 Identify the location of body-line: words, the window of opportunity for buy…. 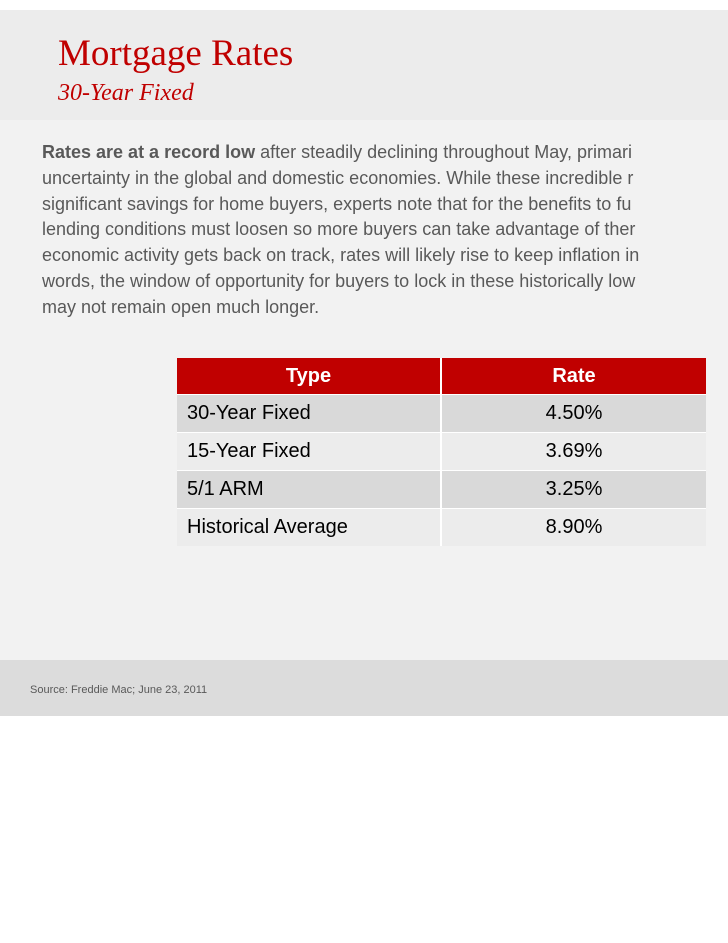
(339, 280).